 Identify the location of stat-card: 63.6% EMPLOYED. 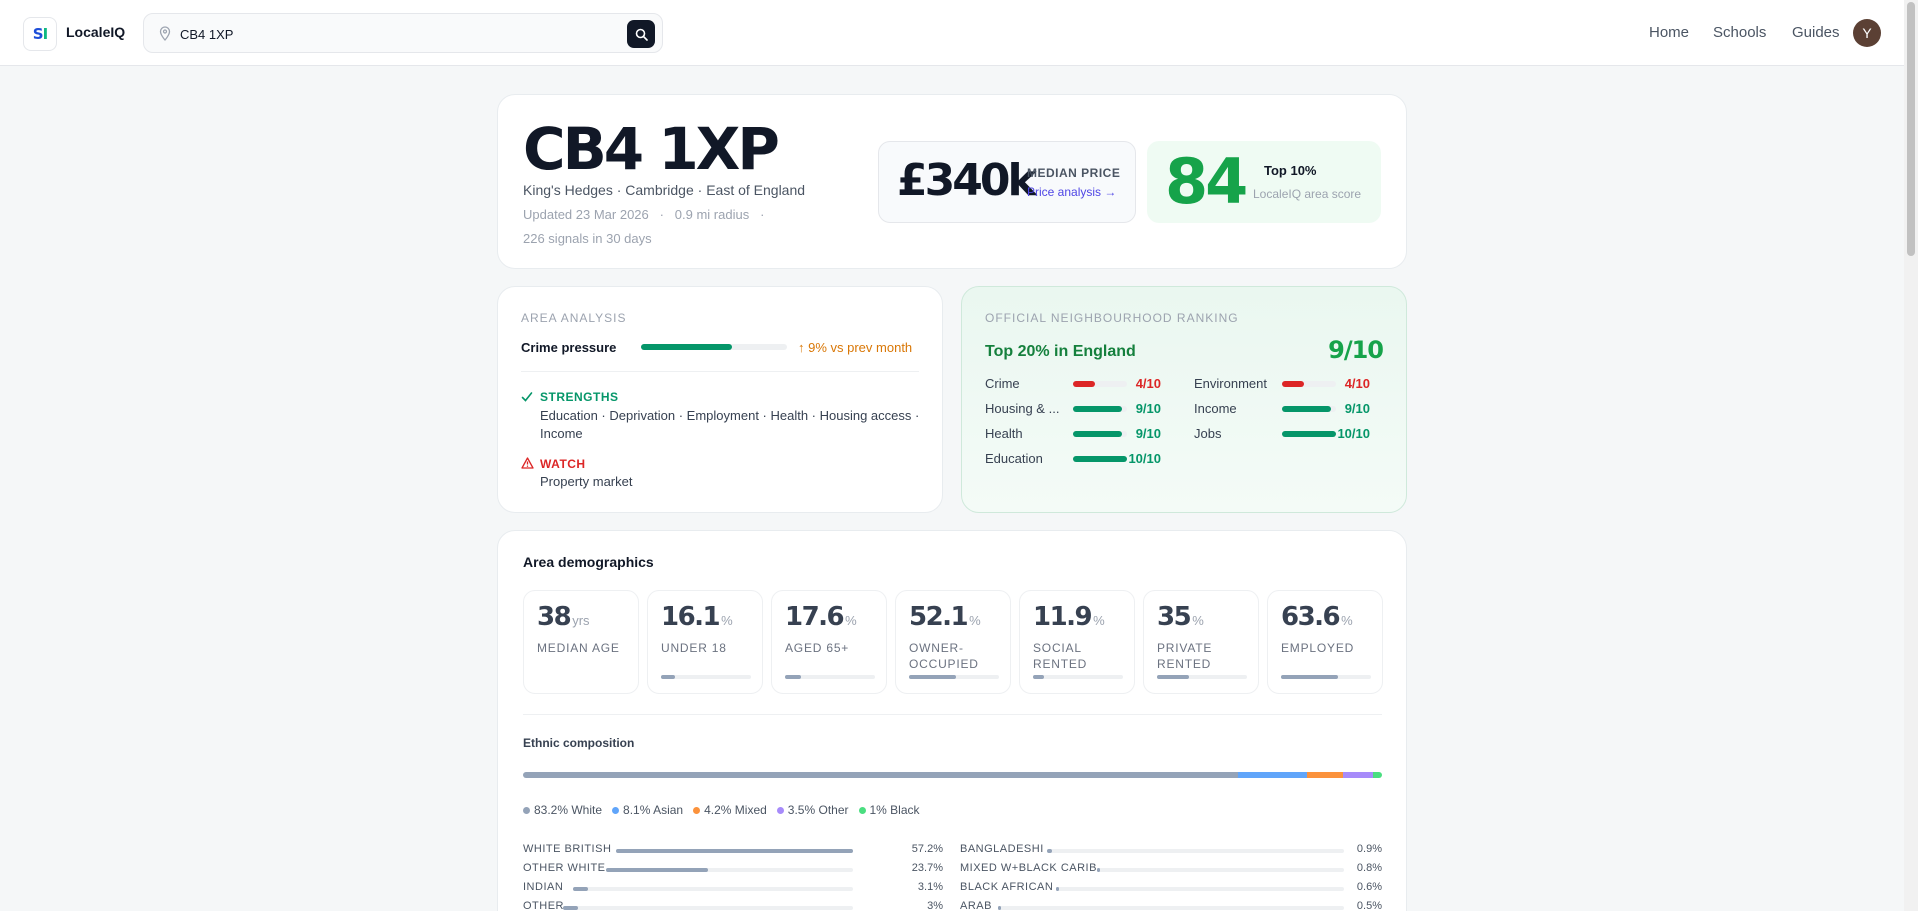
(1325, 642).